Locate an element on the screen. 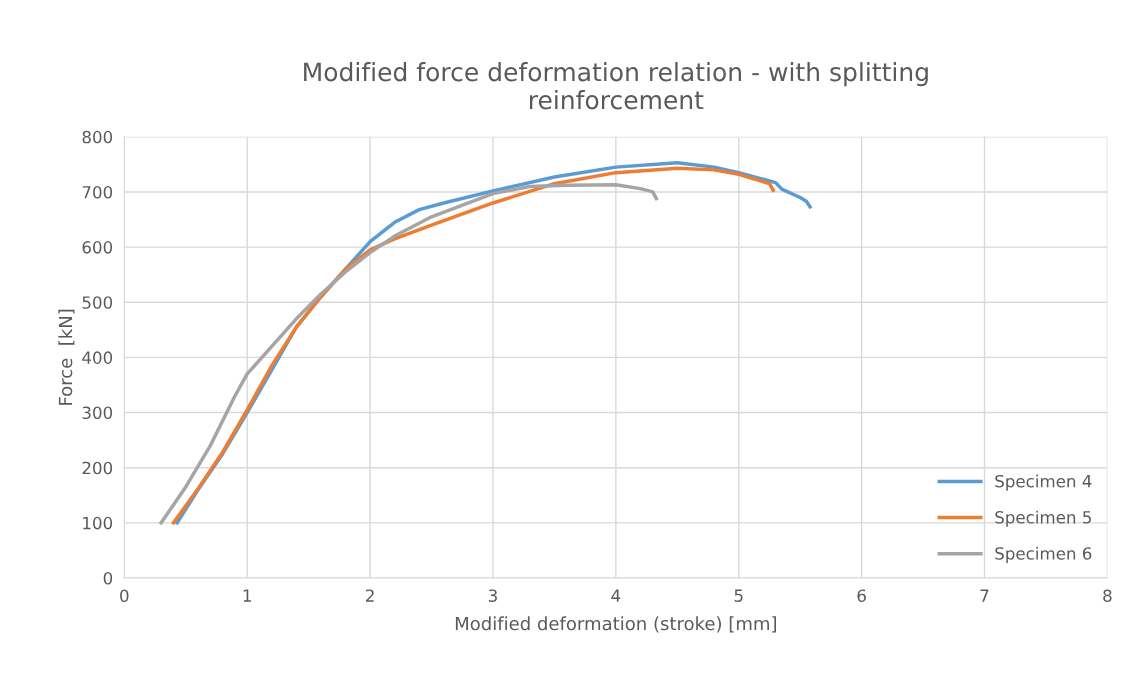 This screenshot has height=684, width=1130. legend-label: Specimen 5 is located at coordinates (1043, 518).